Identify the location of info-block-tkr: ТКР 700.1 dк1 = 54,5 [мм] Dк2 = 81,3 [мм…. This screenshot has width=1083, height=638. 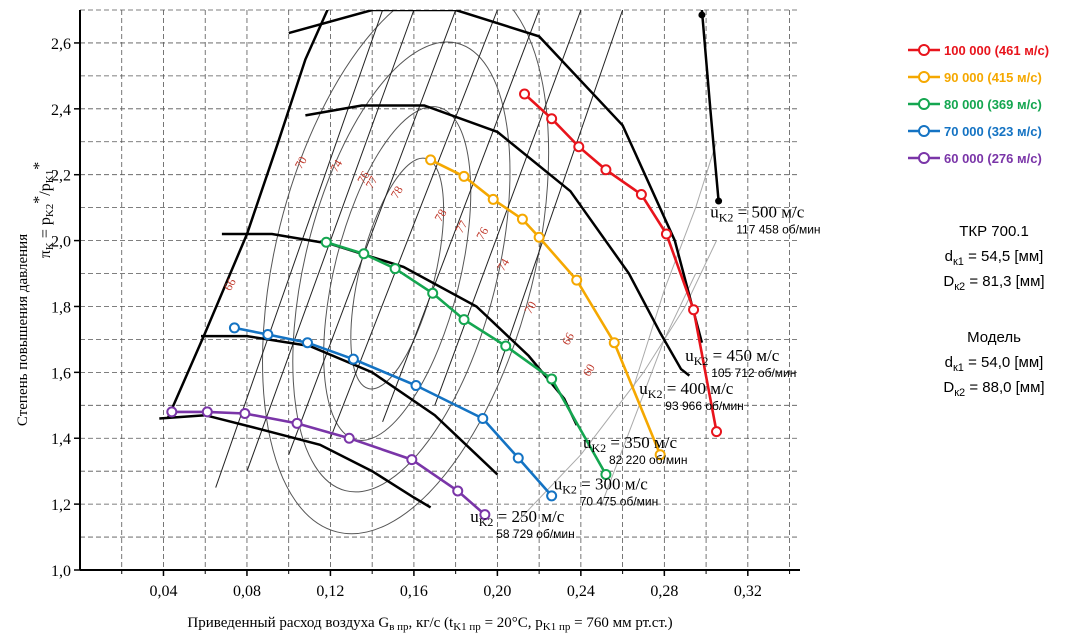
(993, 258).